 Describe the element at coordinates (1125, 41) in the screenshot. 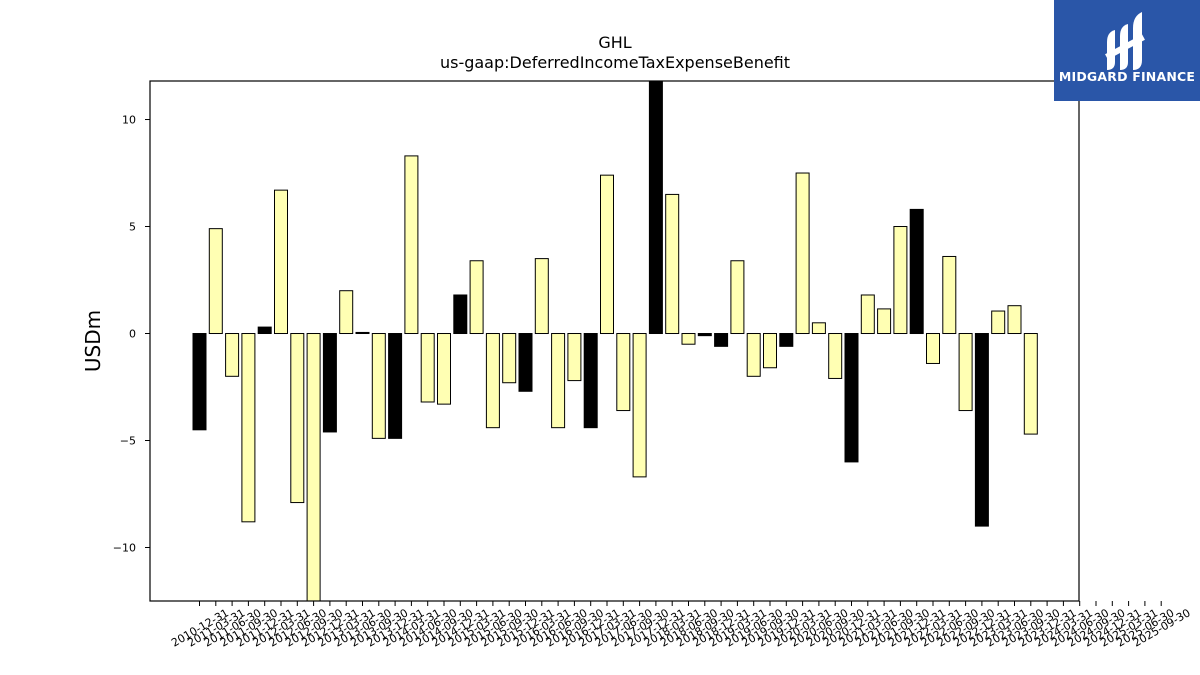

I see `logo-mark-icon` at that location.